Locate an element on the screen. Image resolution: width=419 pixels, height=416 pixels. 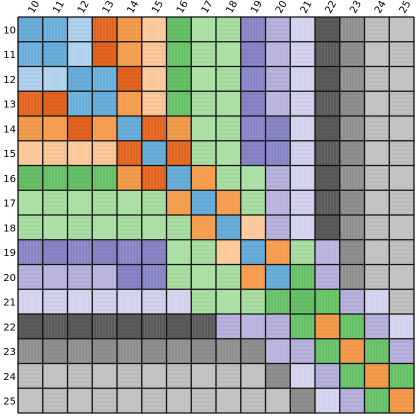
column-label-11: 11 is located at coordinates (59, 7).